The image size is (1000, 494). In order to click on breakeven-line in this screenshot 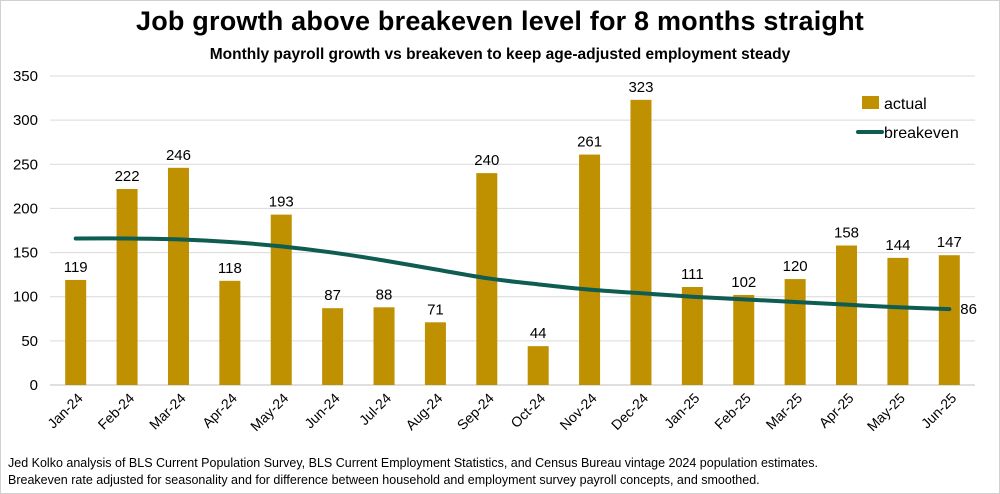, I will do `click(512, 274)`.